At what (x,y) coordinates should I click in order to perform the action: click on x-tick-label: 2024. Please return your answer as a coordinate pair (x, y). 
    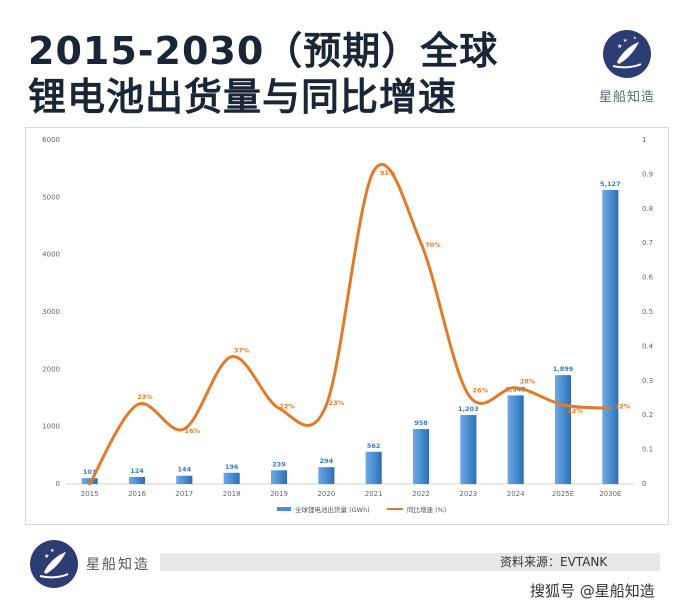
    Looking at the image, I should click on (516, 494).